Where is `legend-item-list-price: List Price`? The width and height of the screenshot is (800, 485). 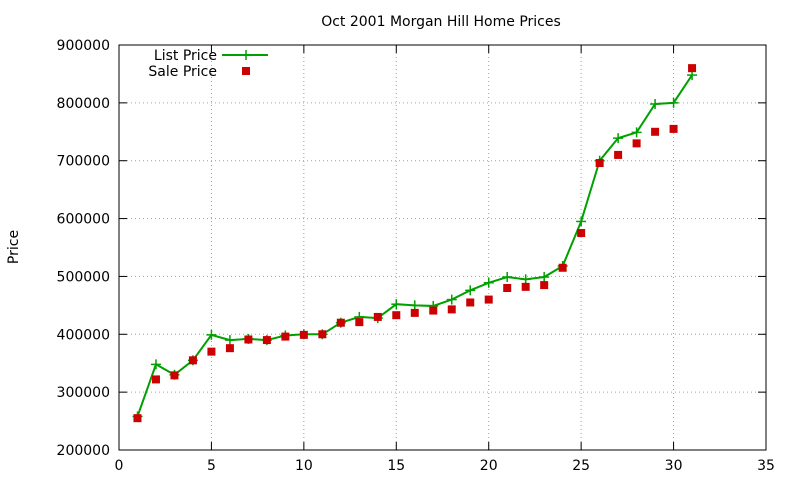 legend-item-list-price: List Price is located at coordinates (211, 56).